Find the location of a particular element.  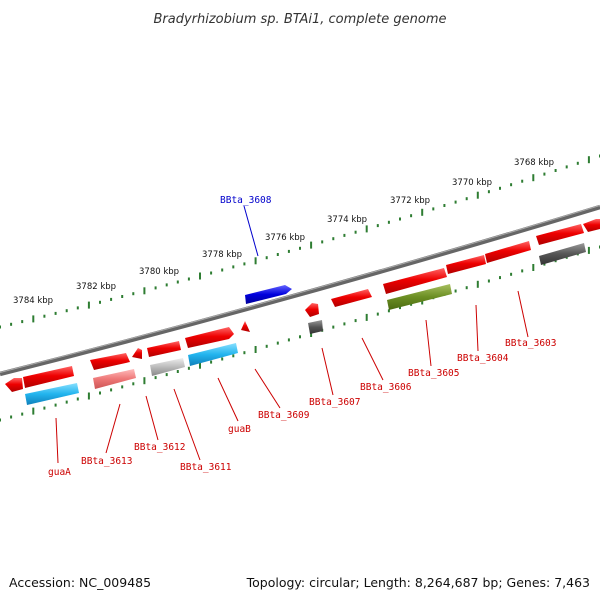

gene-label: guaA is located at coordinates (59, 472).